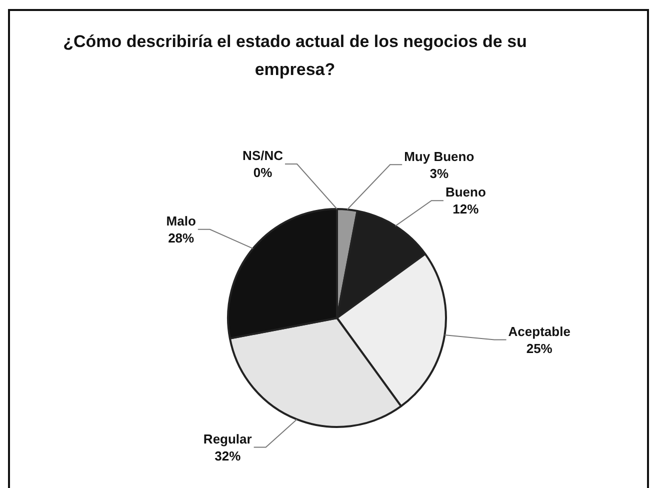 The width and height of the screenshot is (653, 488). What do you see at coordinates (439, 156) in the screenshot?
I see `slice-label: Muy Bueno` at bounding box center [439, 156].